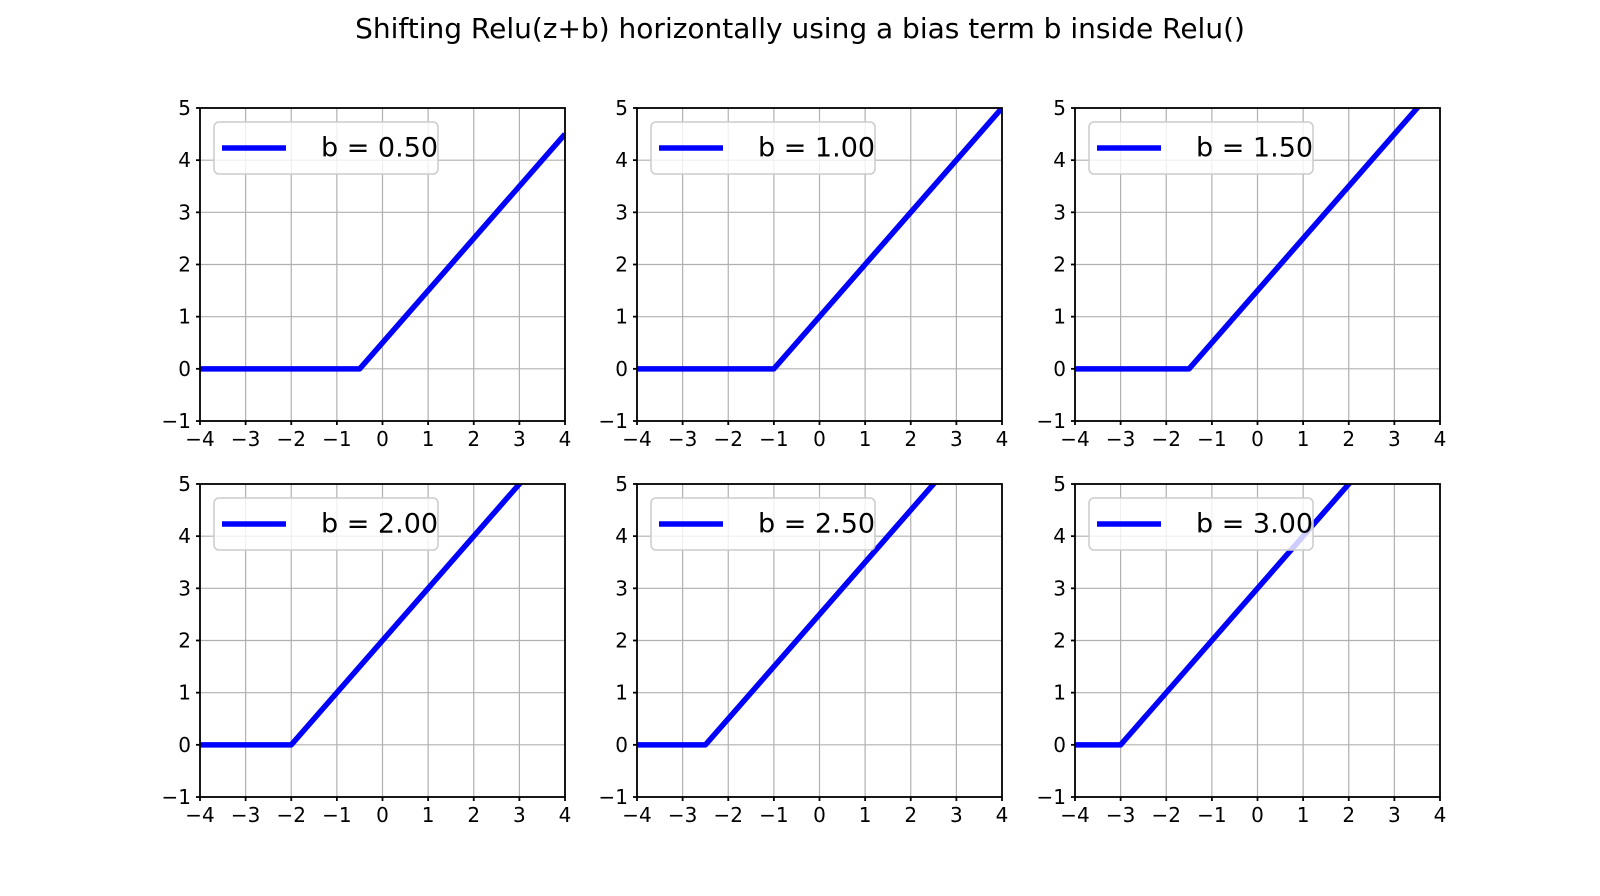 The image size is (1600, 896). I want to click on subplot-6: −4 −3 −2 −1 0 1 2 3 4 −1 0 1 2 3 4 5 b = 3.00, so click(1242, 650).